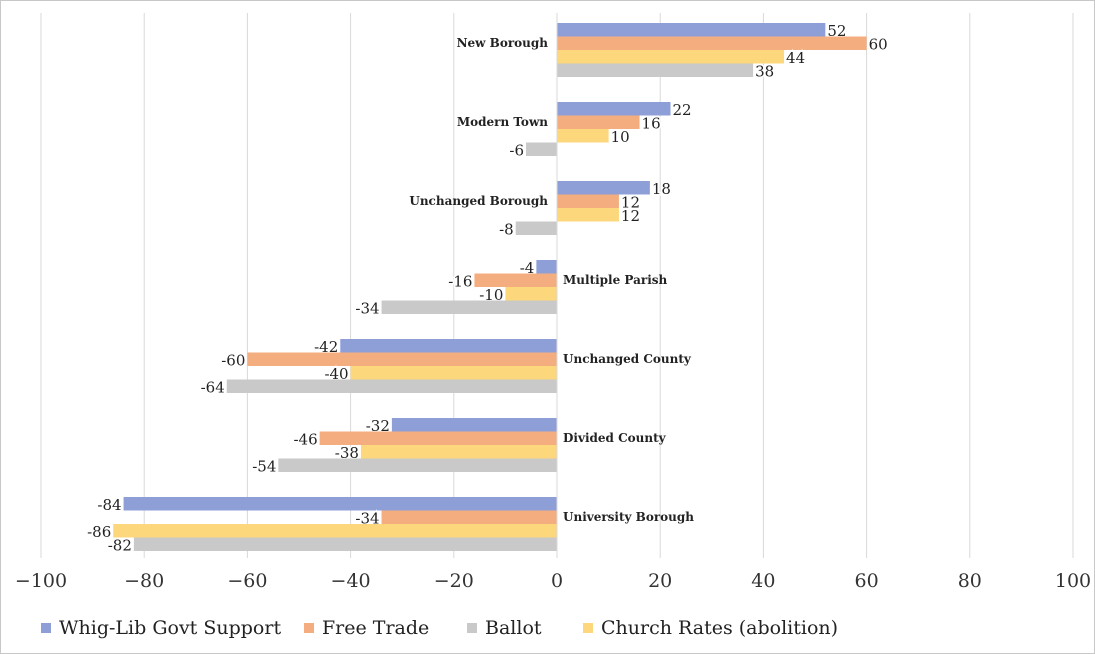 The width and height of the screenshot is (1095, 654). Describe the element at coordinates (527, 268) in the screenshot. I see `data-label: -4` at that location.